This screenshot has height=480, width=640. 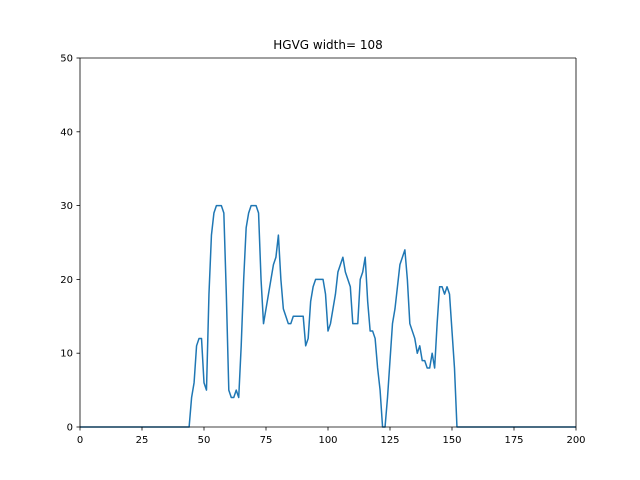 I want to click on x-tick-label: 75, so click(x=266, y=440).